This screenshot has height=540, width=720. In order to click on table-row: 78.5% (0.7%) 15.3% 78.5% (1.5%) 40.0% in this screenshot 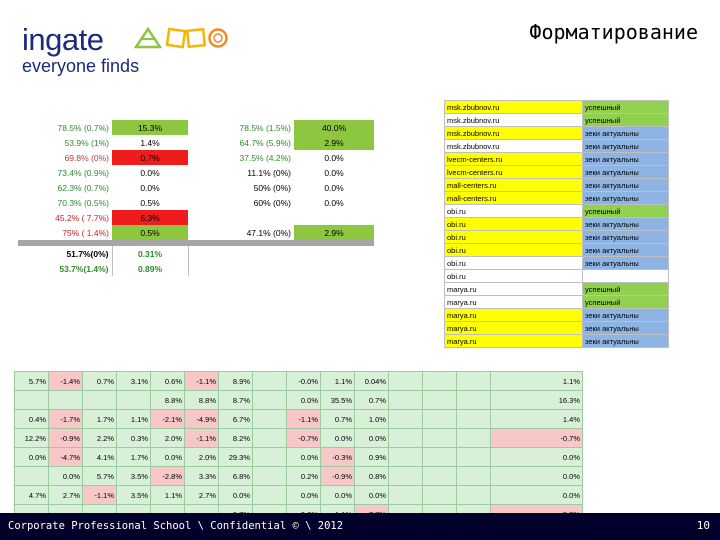, I will do `click(196, 127)`.